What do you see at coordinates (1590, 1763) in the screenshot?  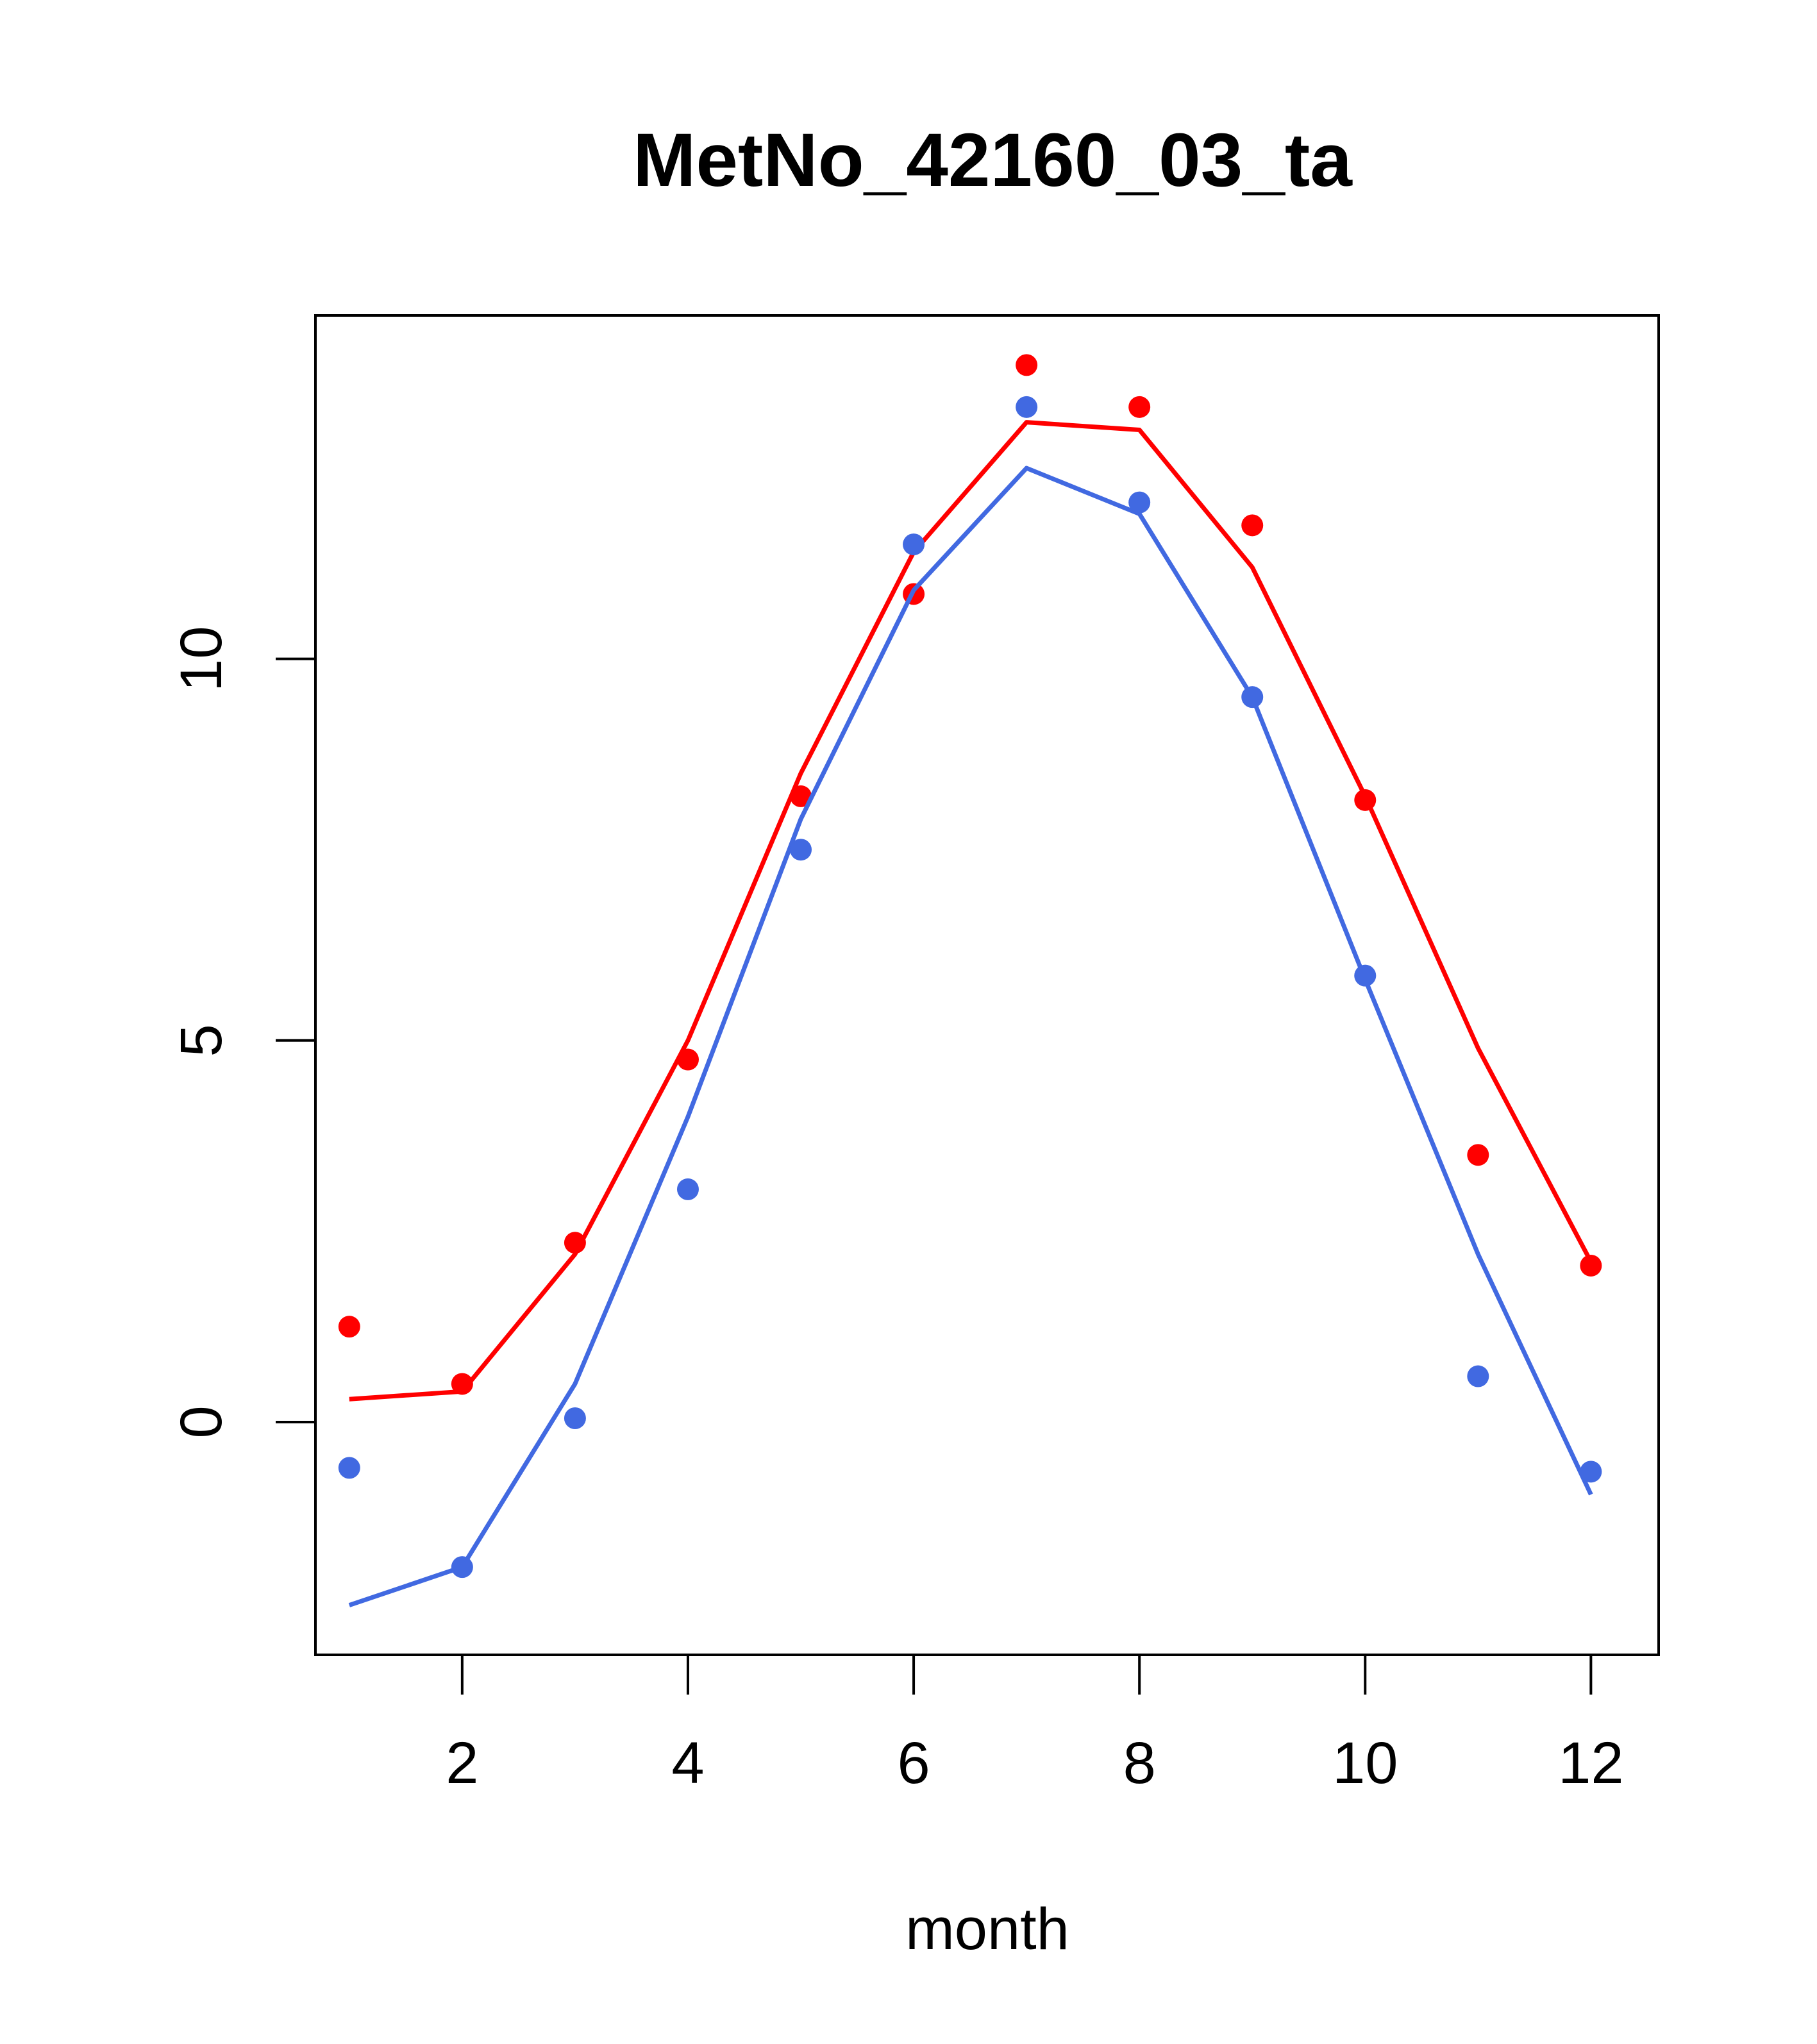 I see `x-tick-label: 12` at bounding box center [1590, 1763].